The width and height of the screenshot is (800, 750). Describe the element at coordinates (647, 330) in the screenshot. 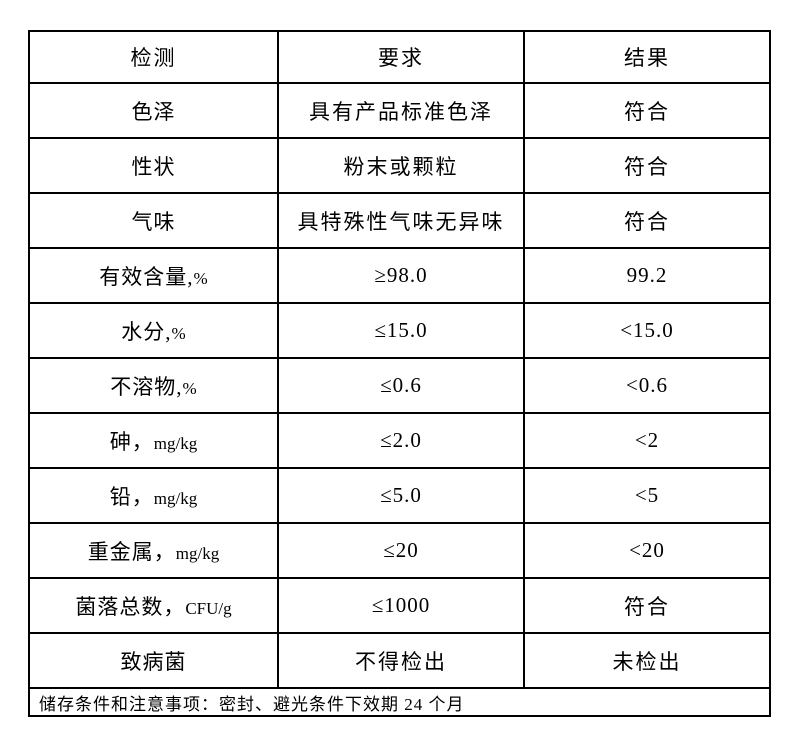

I see `result-cell: <15.0` at that location.